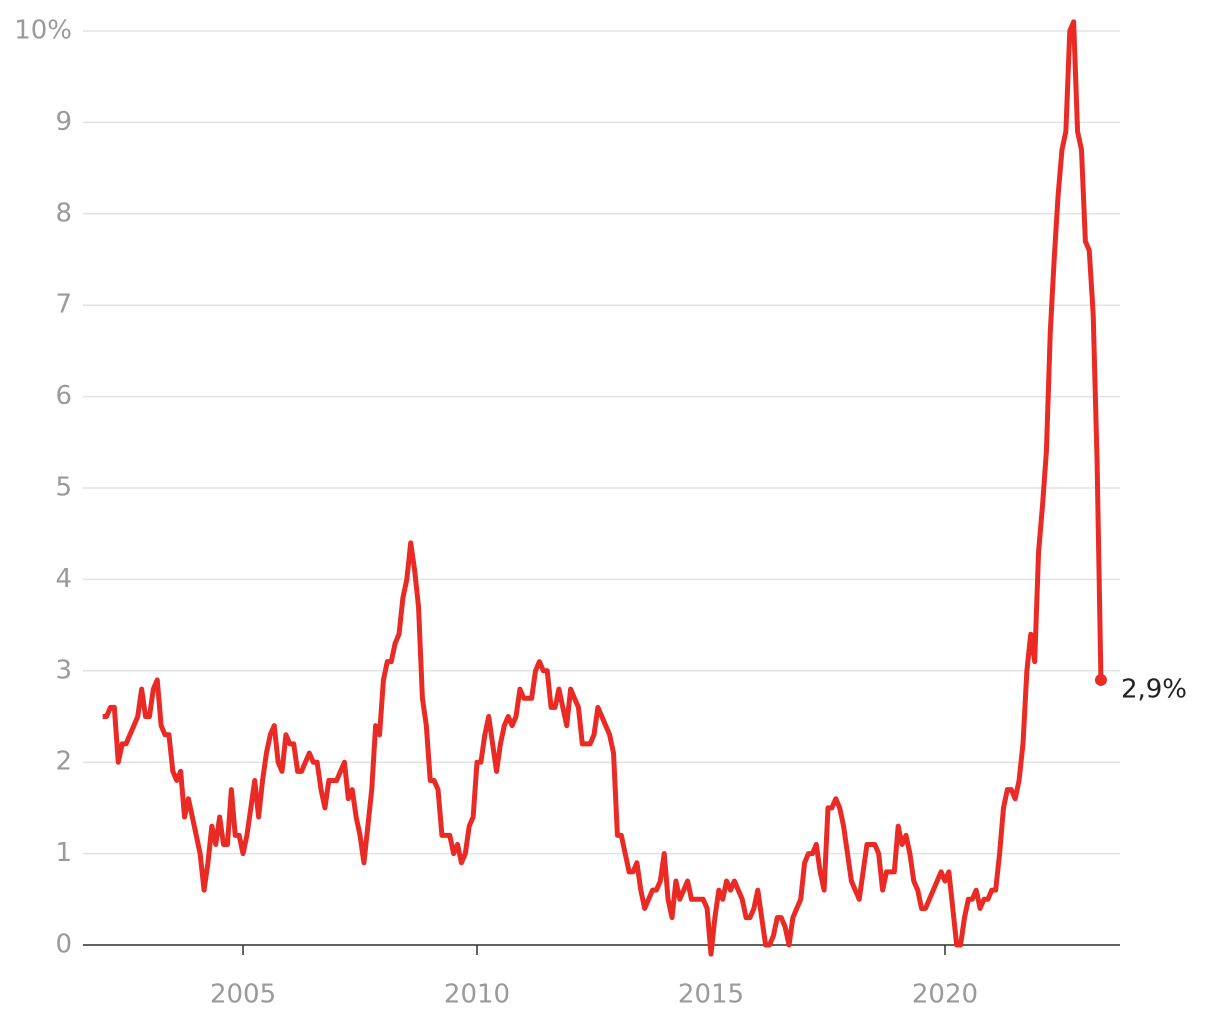  What do you see at coordinates (63, 670) in the screenshot?
I see `y-tick-label: 3` at bounding box center [63, 670].